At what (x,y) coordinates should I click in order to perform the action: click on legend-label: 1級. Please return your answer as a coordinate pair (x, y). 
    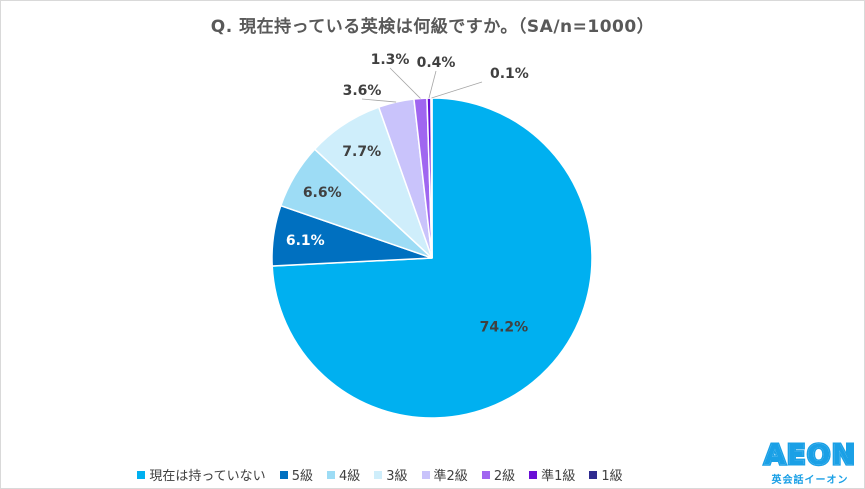
    Looking at the image, I should click on (612, 476).